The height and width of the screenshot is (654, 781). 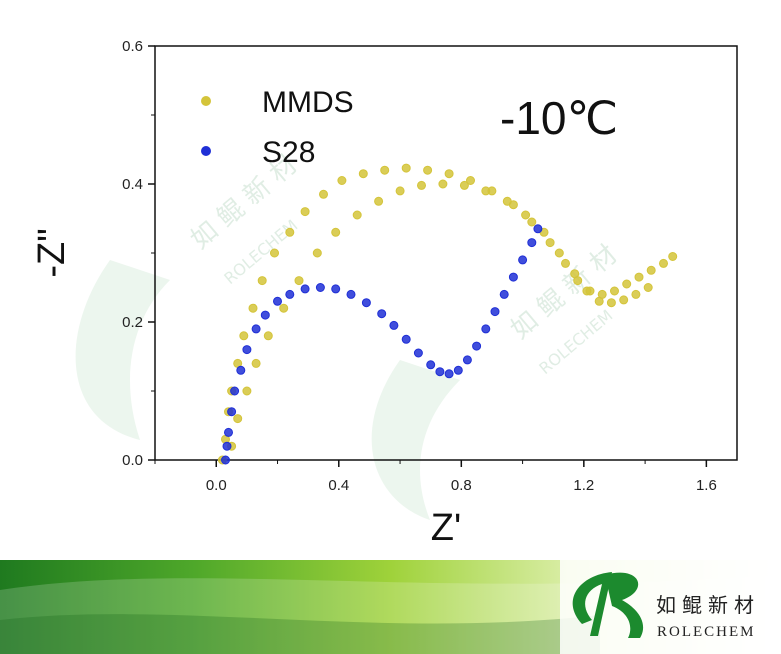 I want to click on x-tick-label: 1.2, so click(x=583, y=485).